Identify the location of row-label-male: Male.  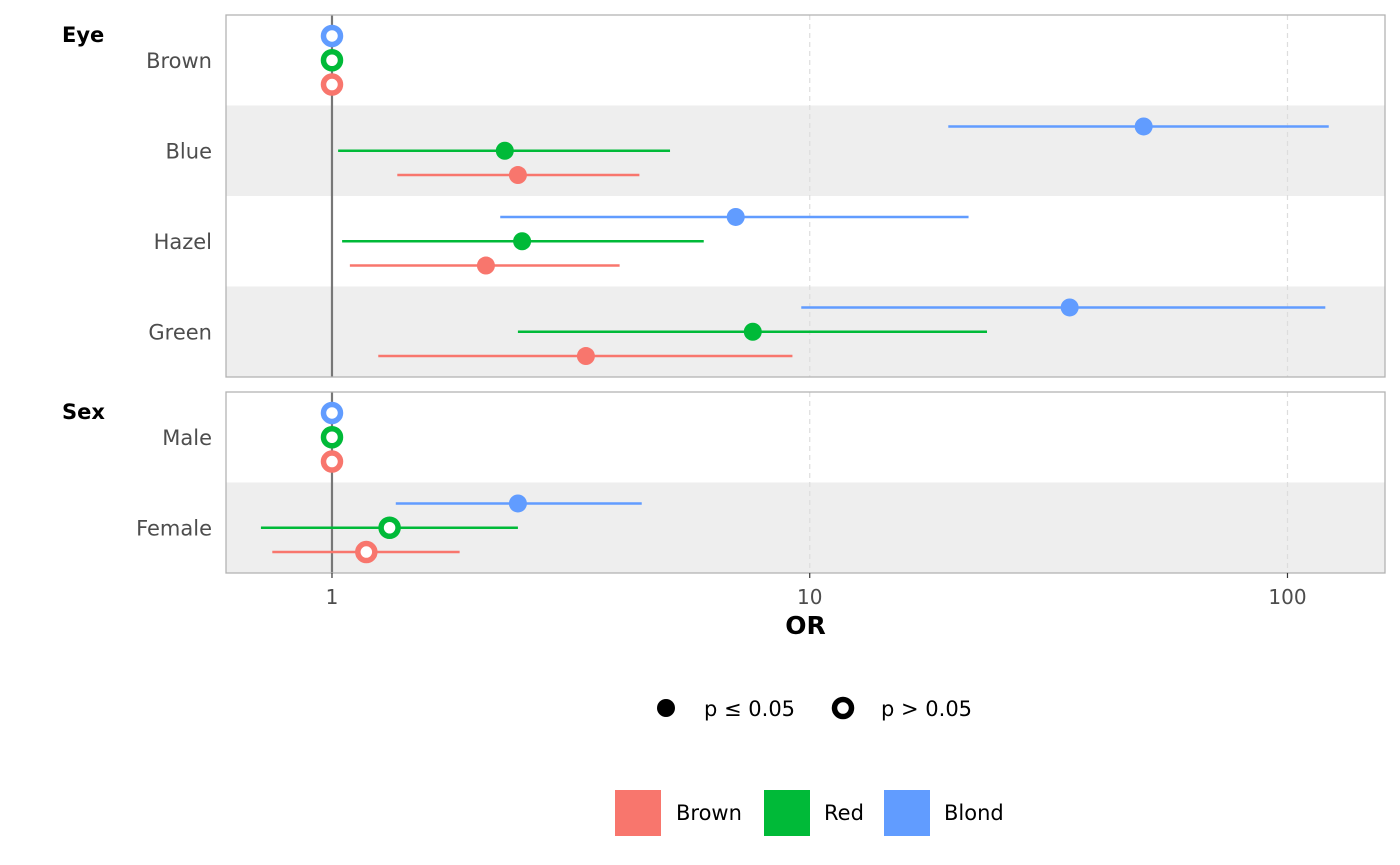
(187, 438).